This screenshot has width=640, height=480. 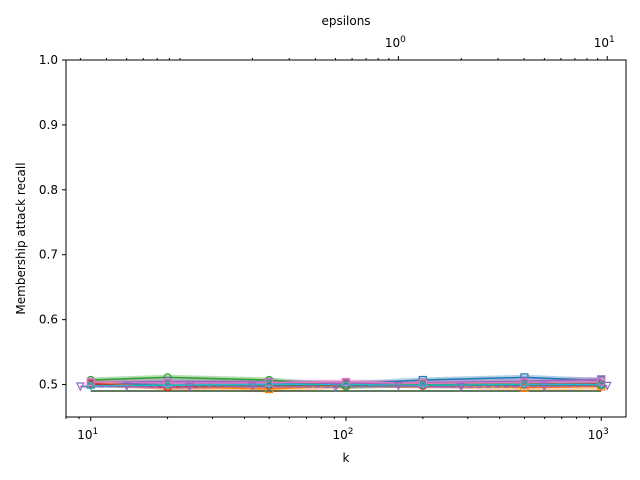 I want to click on x-ticks: 10¹ 10² 10³, so click(x=337, y=429).